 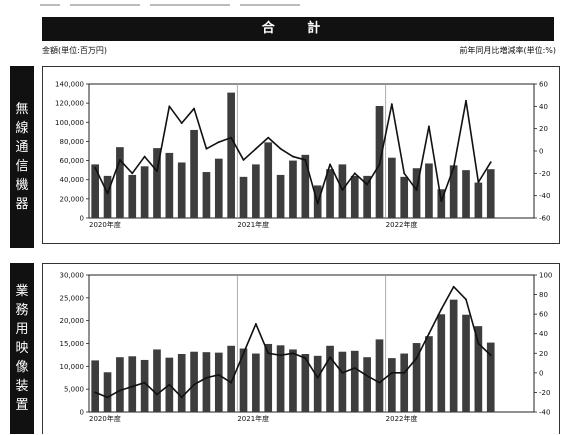 What do you see at coordinates (72, 321) in the screenshot?
I see `panel2-y-tick-label-4: 20,000` at bounding box center [72, 321].